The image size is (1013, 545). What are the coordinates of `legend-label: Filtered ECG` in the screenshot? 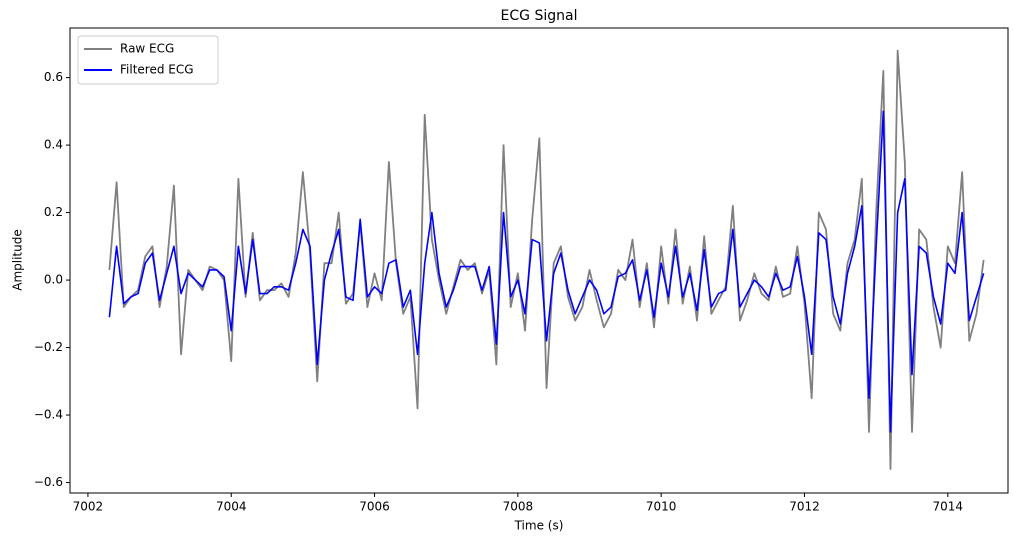 It's located at (157, 70).